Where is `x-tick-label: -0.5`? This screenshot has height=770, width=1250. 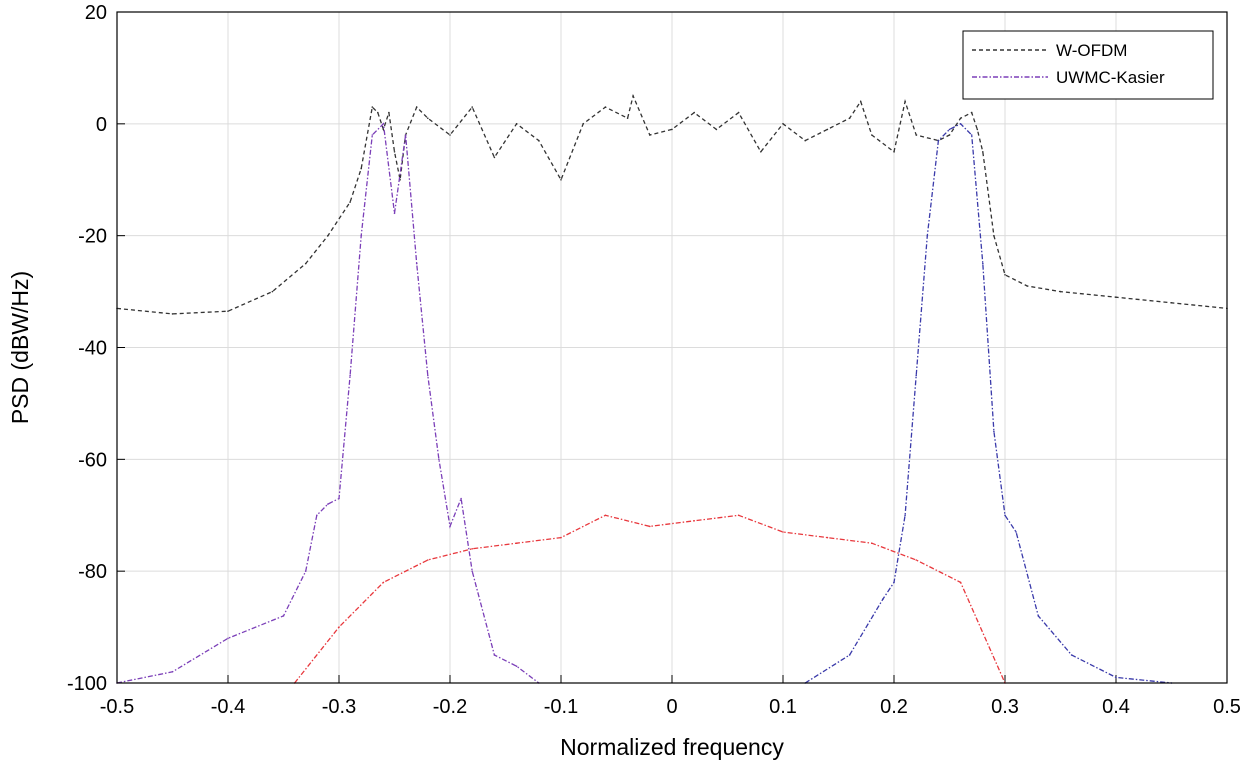
x-tick-label: -0.5 is located at coordinates (117, 707).